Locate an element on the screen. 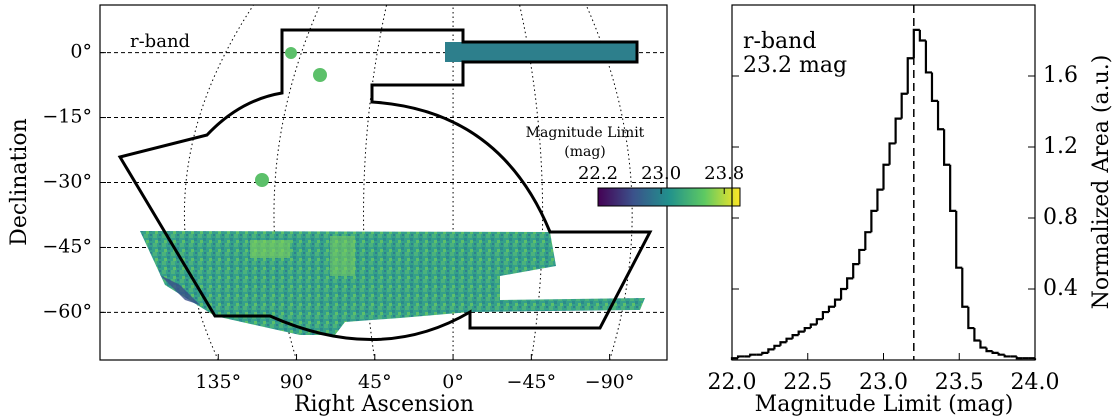  colorbar is located at coordinates (669, 197).